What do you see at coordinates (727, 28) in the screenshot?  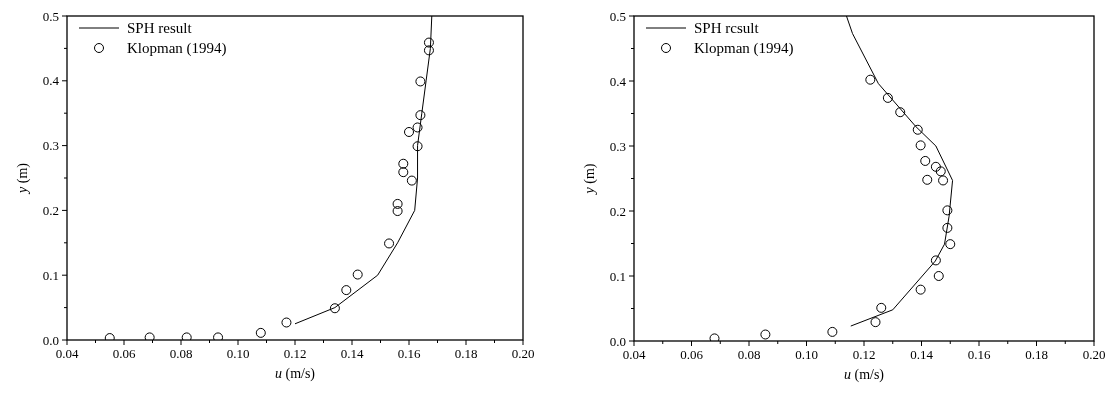 I see `legend-label: SPH rcsult` at bounding box center [727, 28].